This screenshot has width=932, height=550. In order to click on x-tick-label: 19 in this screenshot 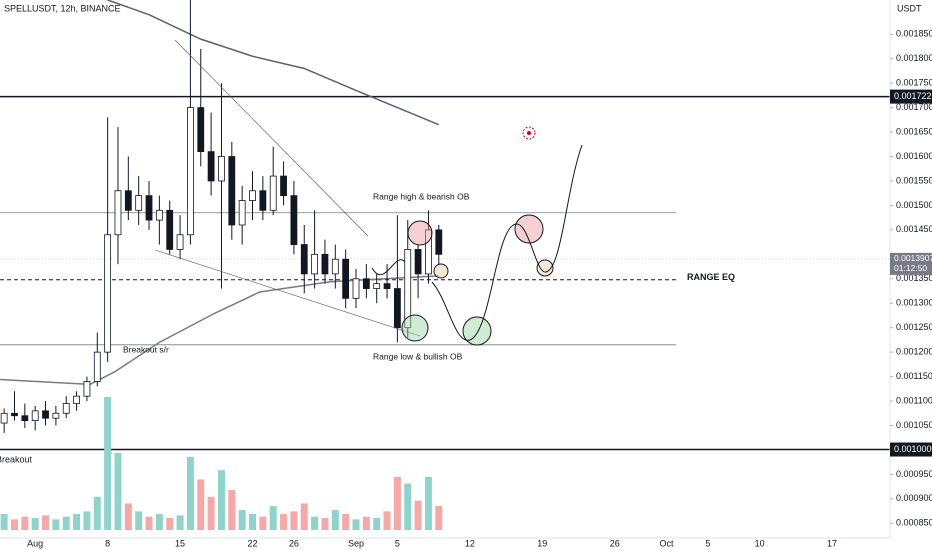, I will do `click(542, 543)`.